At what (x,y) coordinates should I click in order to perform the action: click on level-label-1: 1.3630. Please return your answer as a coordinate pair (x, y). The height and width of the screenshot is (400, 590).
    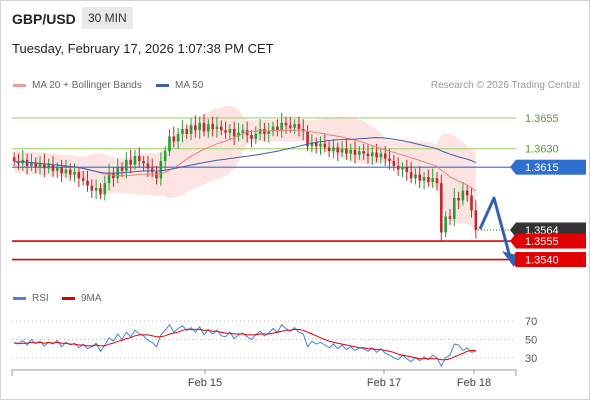
    Looking at the image, I should click on (542, 150).